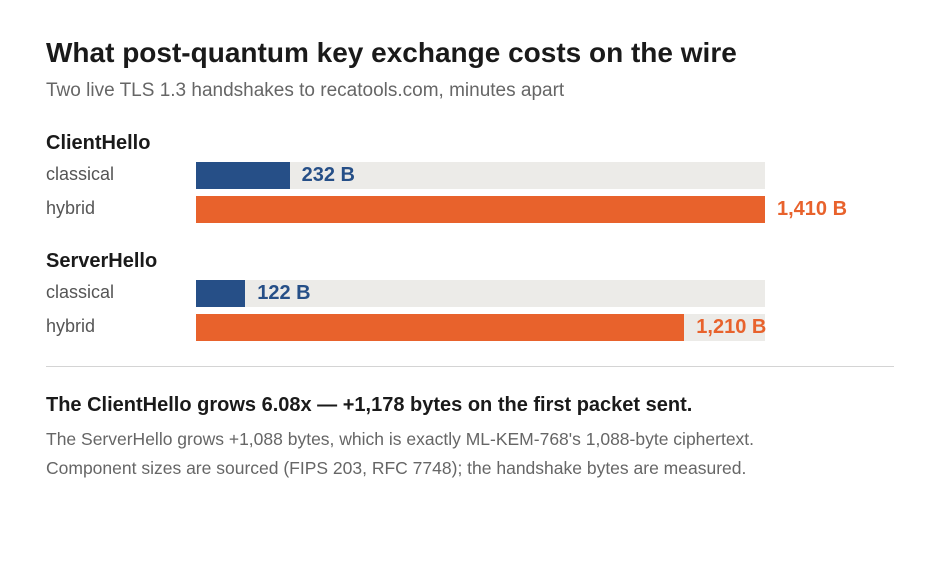 The height and width of the screenshot is (580, 940). I want to click on group-title-clienthello: ClientHello, so click(98, 143).